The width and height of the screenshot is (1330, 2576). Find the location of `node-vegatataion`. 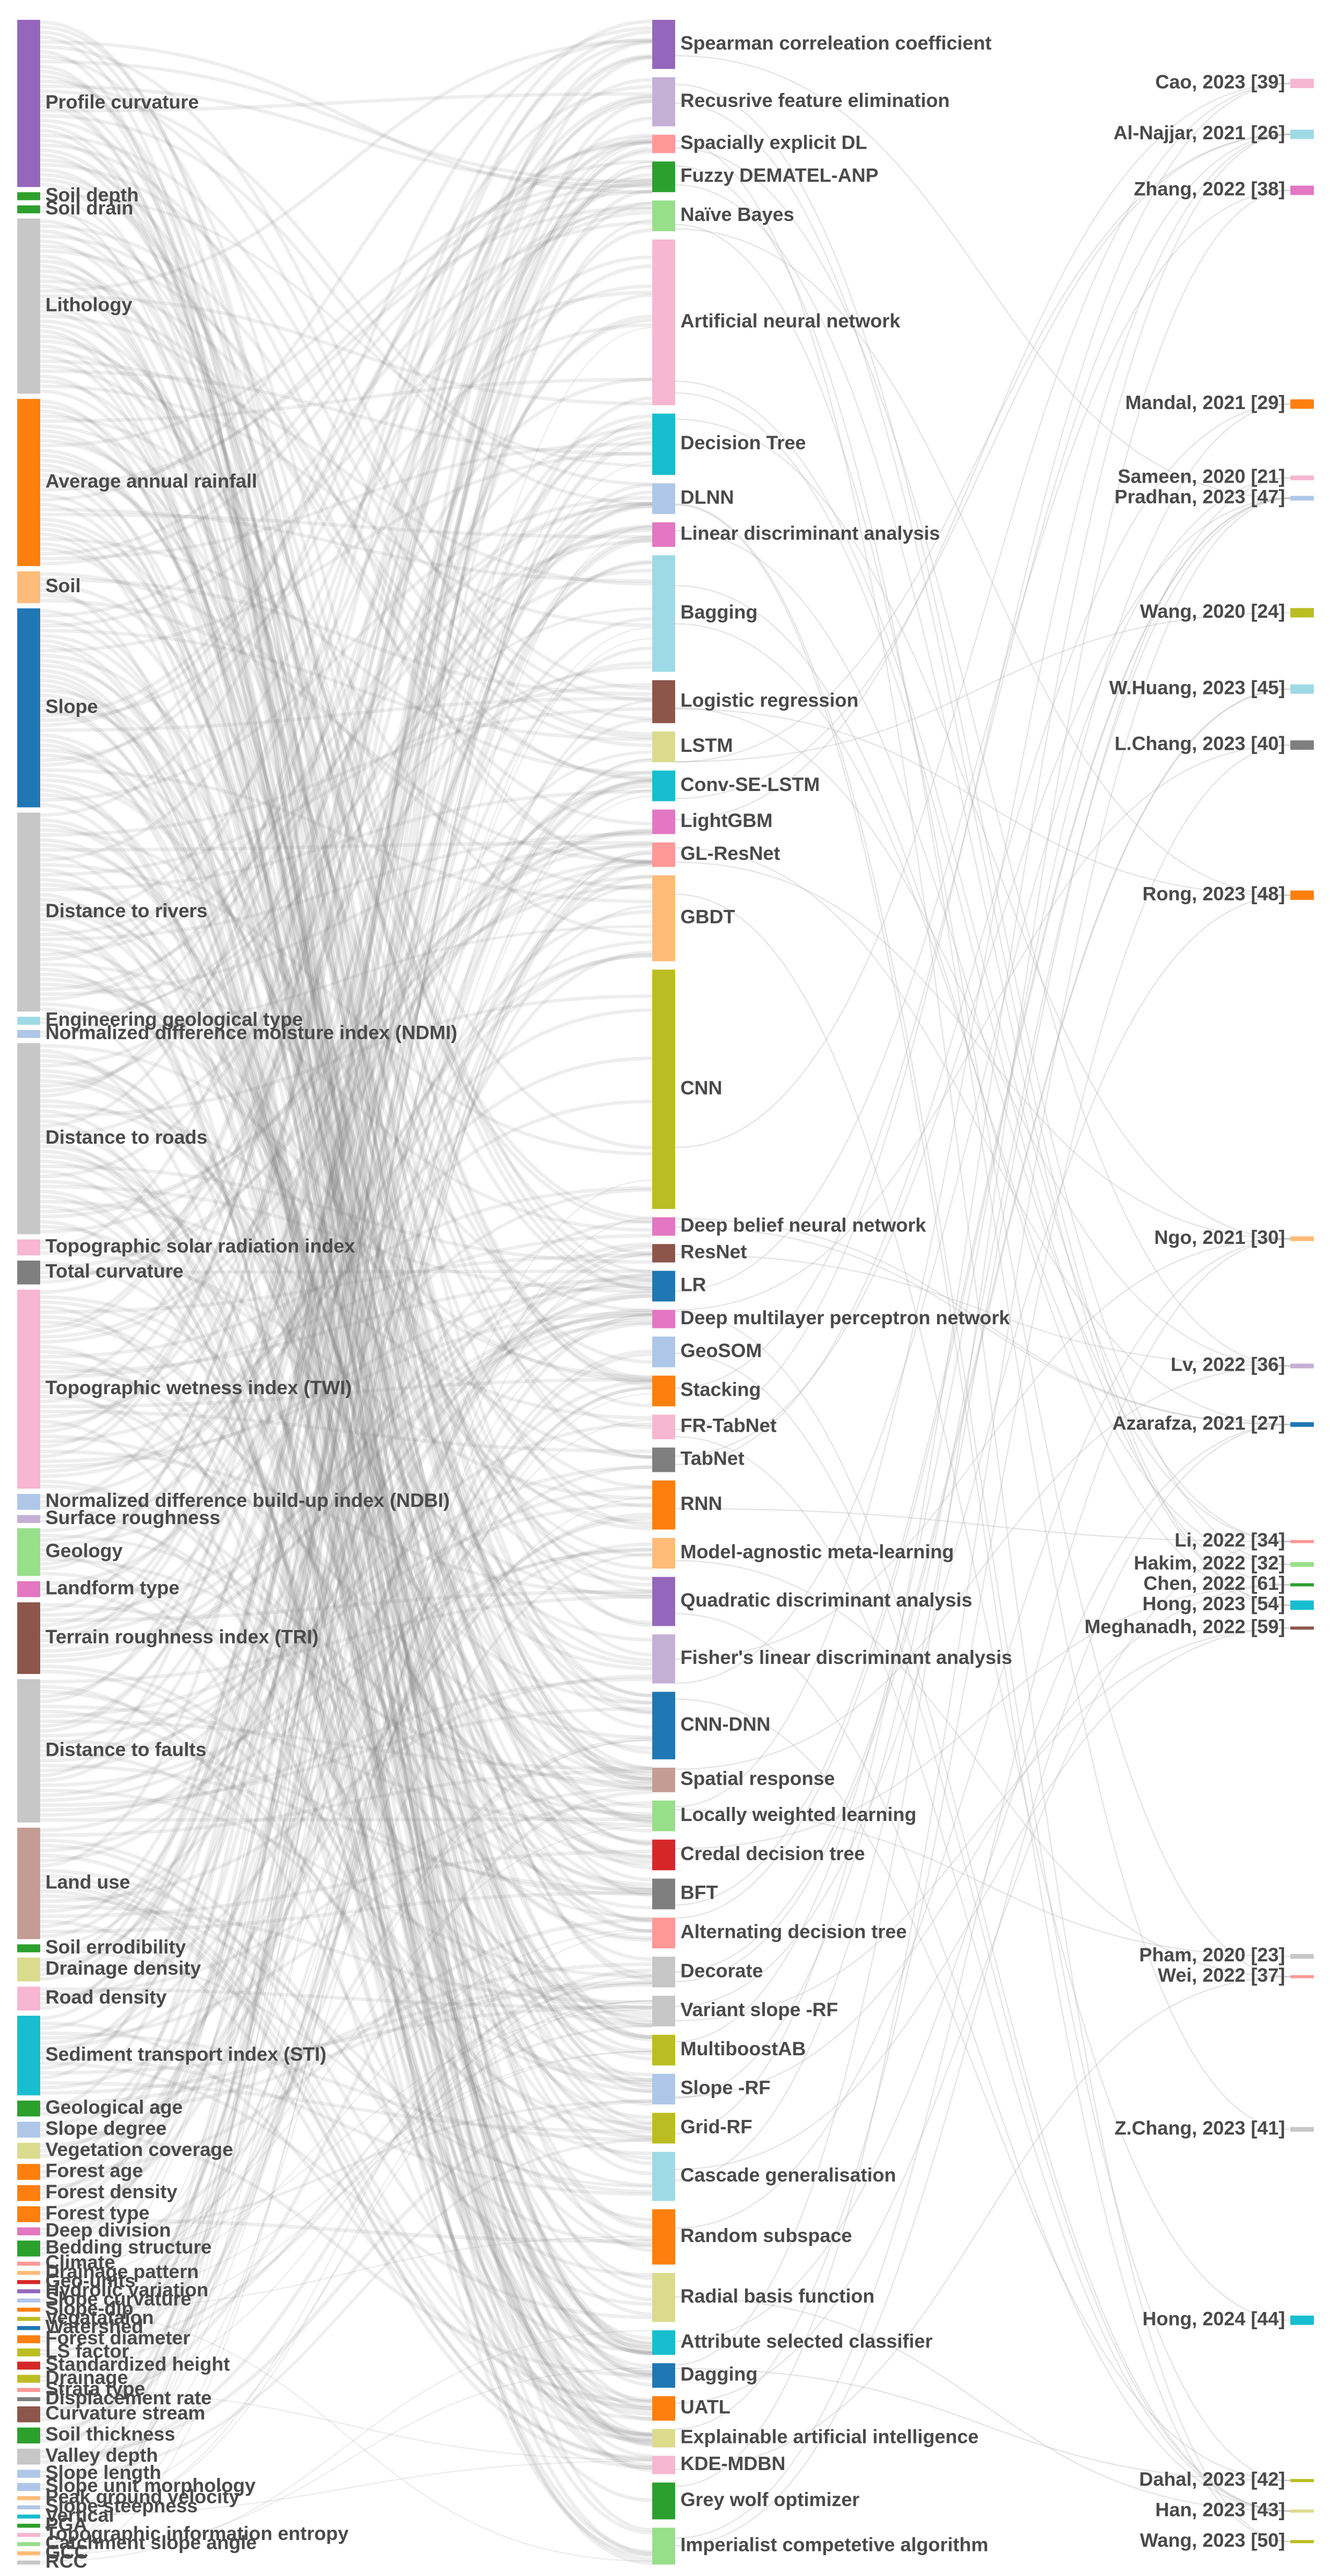

node-vegatataion is located at coordinates (28, 2319).